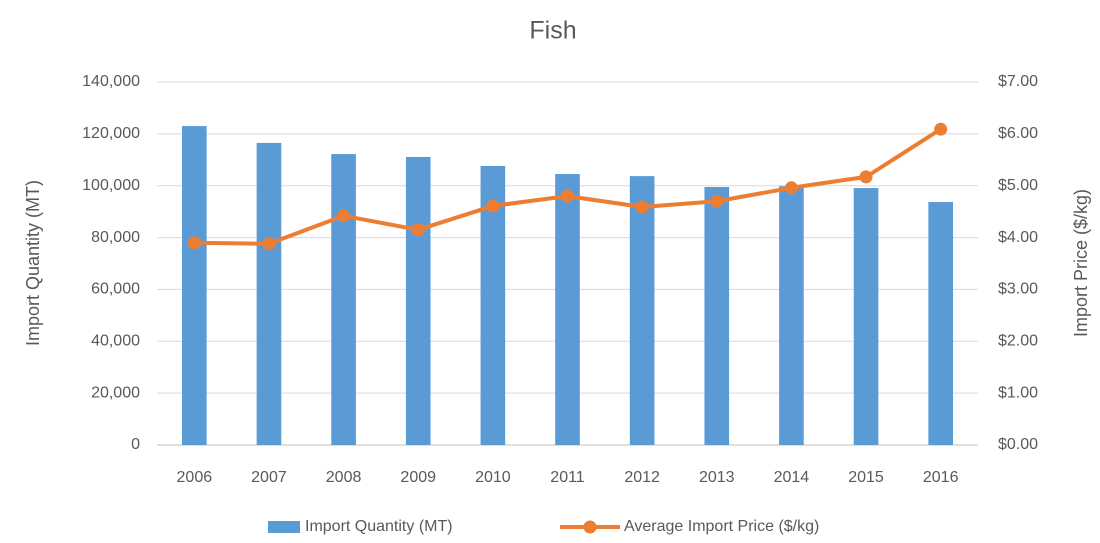  Describe the element at coordinates (344, 477) in the screenshot. I see `x-tick-label: 2008` at that location.